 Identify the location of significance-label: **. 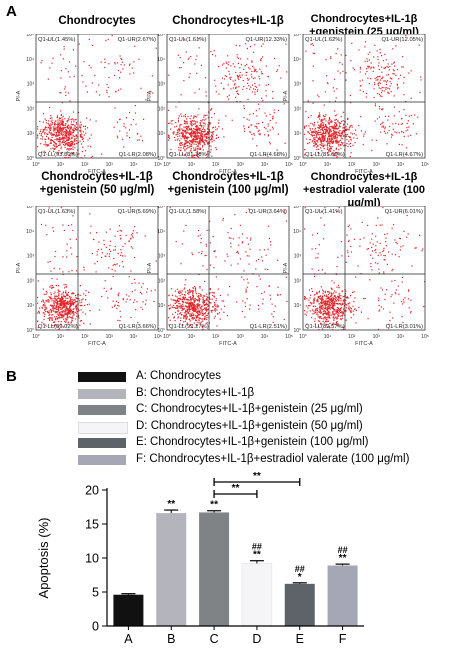
(343, 558).